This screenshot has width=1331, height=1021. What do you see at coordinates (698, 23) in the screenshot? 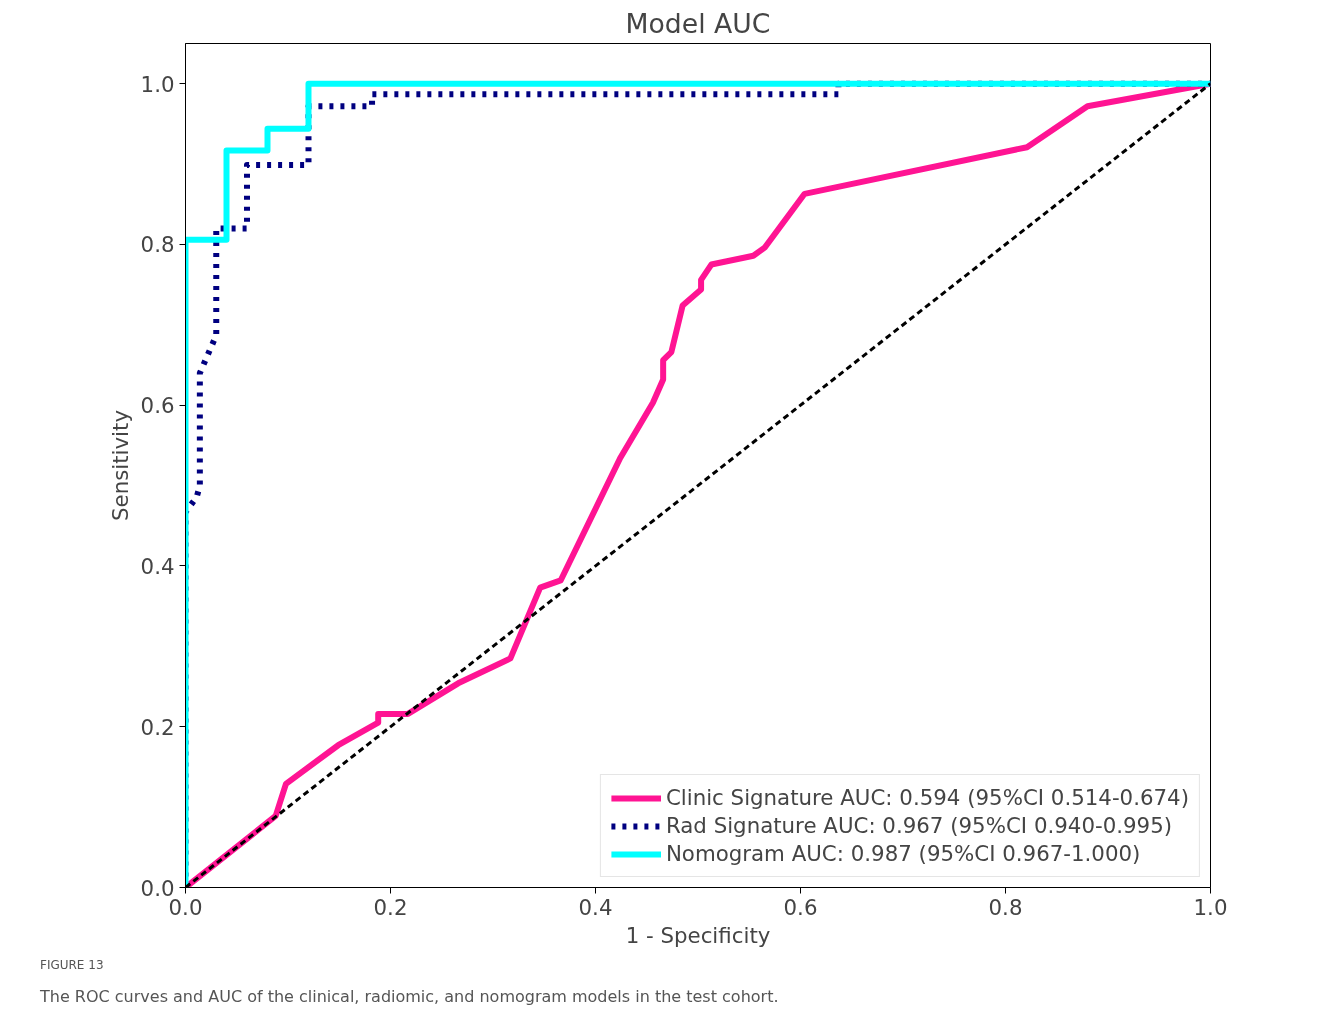
I see `chart-title: Model AUC` at bounding box center [698, 23].